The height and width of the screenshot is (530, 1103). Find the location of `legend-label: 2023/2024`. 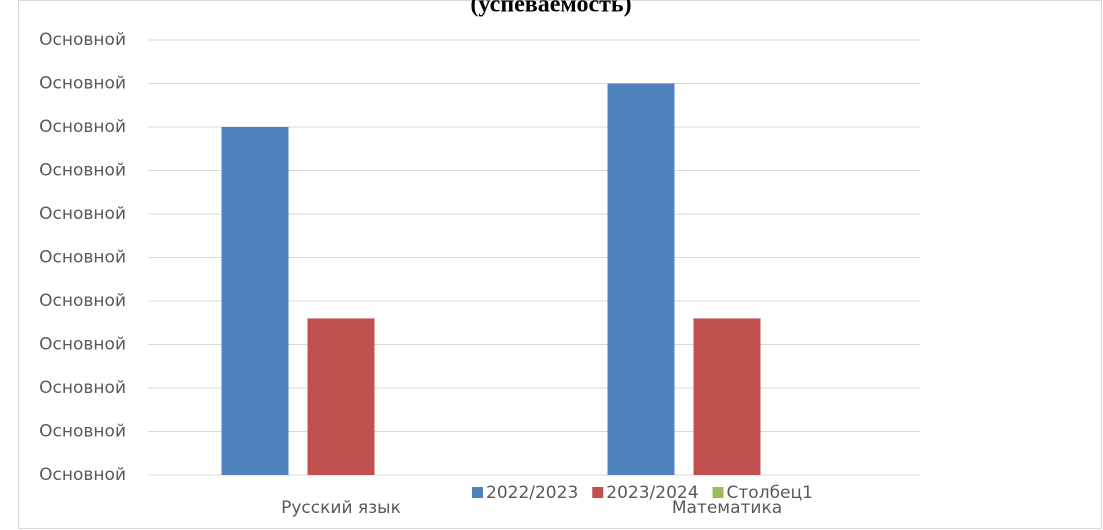

legend-label: 2023/2024 is located at coordinates (652, 493).